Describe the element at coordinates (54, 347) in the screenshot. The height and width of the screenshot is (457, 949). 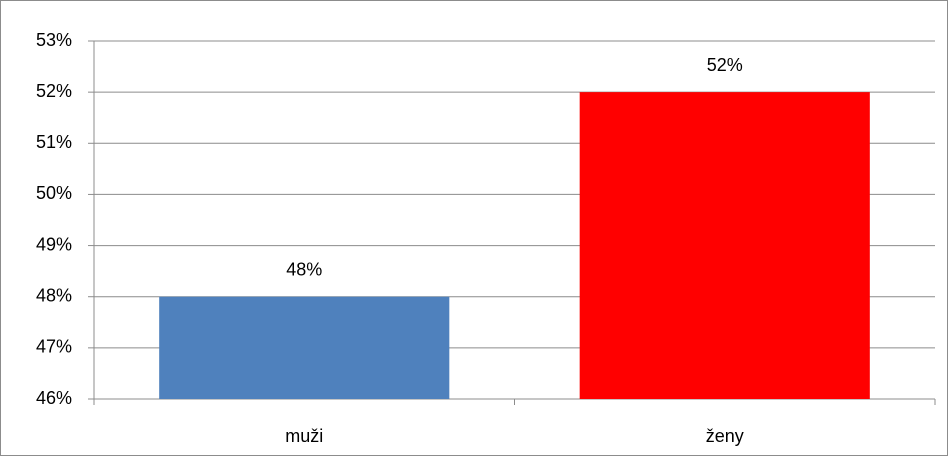
I see `y-tick-label: 47%` at that location.